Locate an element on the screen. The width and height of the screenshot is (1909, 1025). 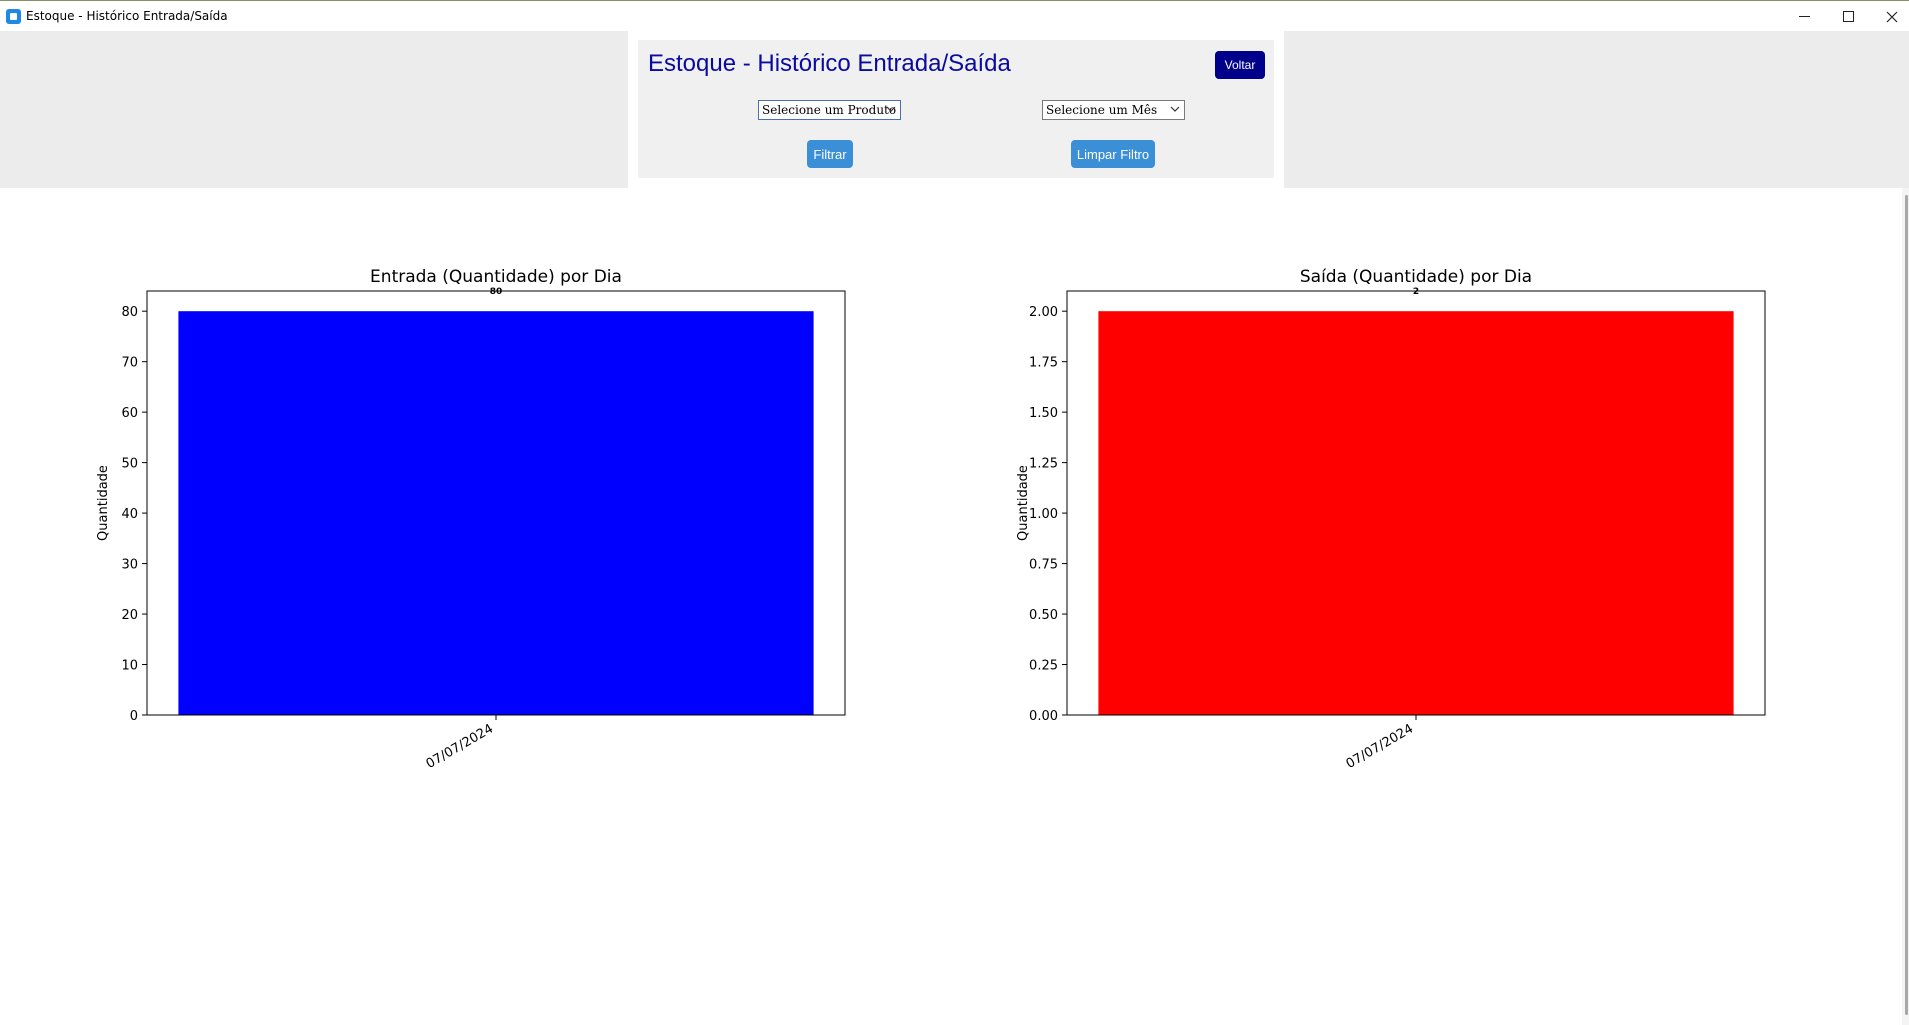
window-title: Estoque - Histórico Entrada/Saída is located at coordinates (127, 16).